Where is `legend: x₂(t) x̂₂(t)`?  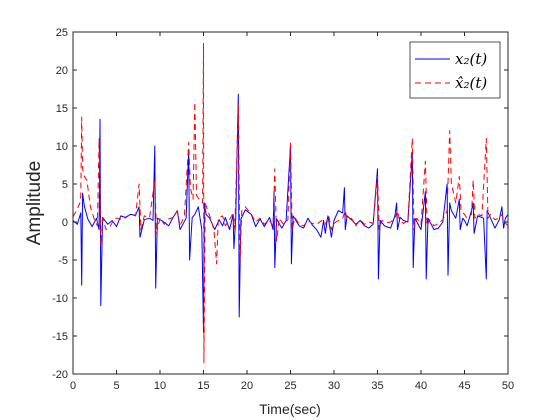 legend: x₂(t) x̂₂(t) is located at coordinates (455, 70).